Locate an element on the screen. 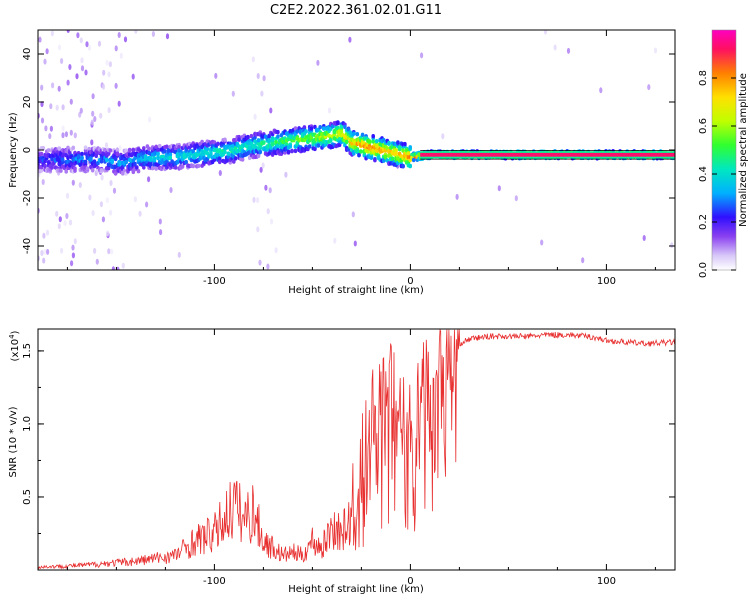 Image resolution: width=750 pixels, height=600 pixels. spectrogram-y-axis-label: Frequency (Hz) is located at coordinates (13, 150).